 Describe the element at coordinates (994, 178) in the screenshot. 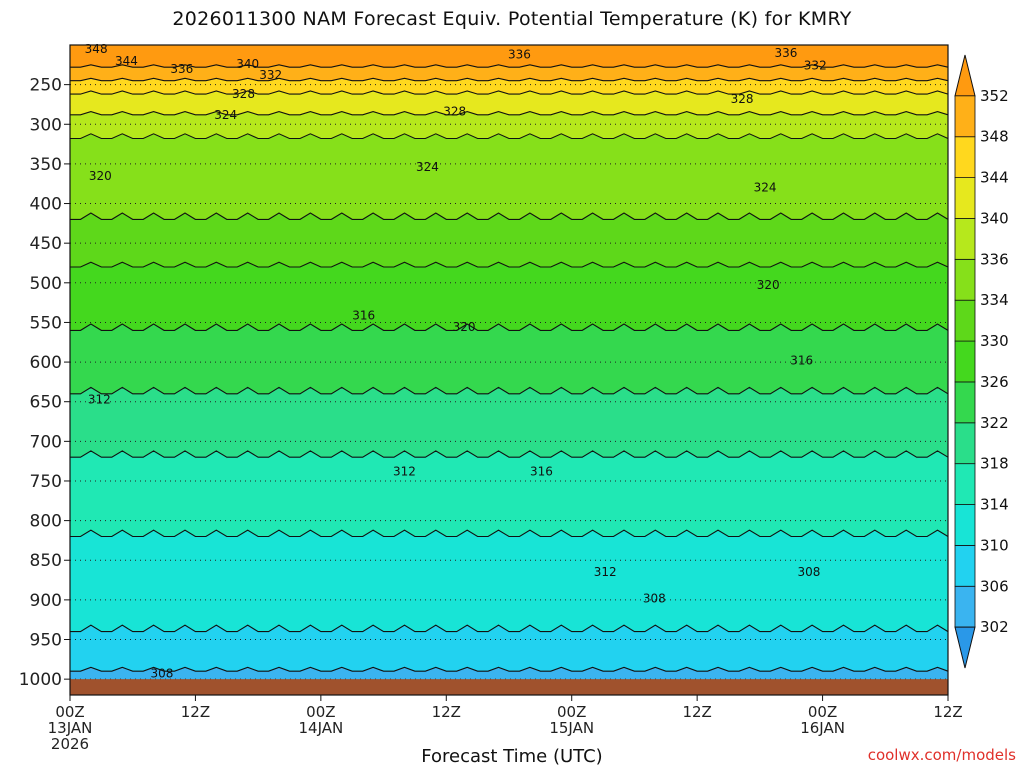

I see `colorbar-label-344: 344` at that location.